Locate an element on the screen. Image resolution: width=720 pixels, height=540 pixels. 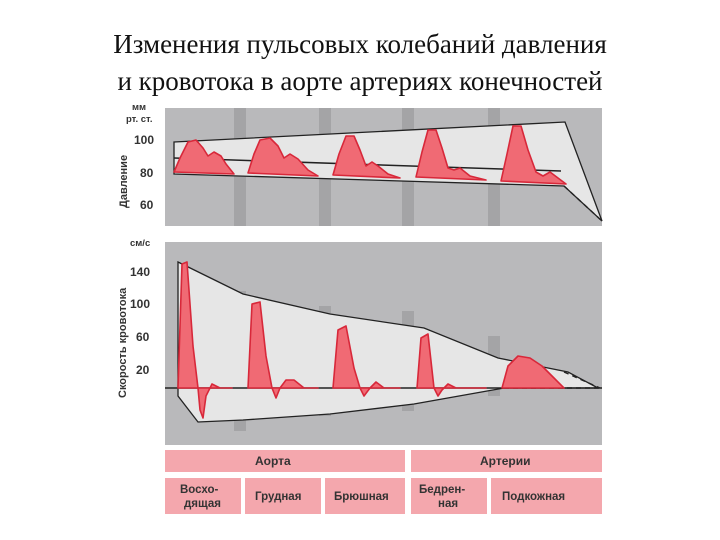
cell-abdominal is located at coordinates (365, 496).